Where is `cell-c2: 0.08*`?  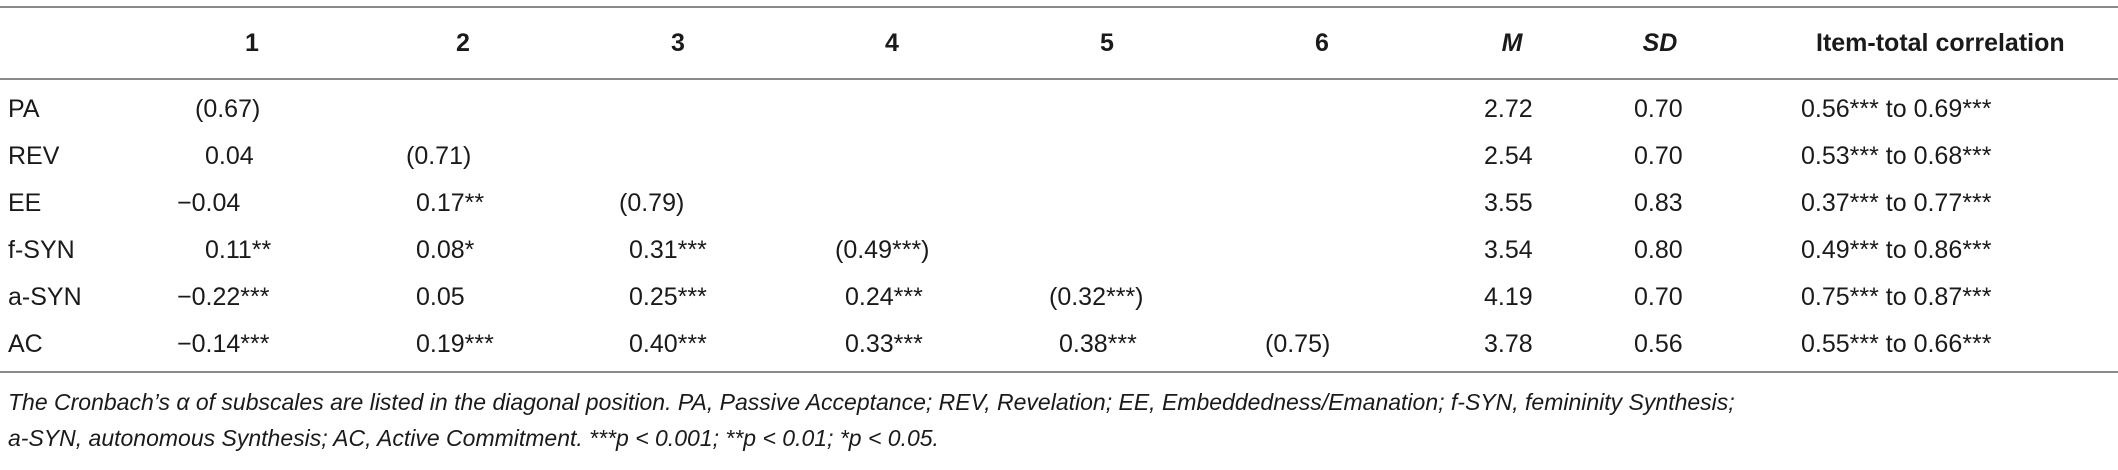 cell-c2: 0.08* is located at coordinates (445, 250).